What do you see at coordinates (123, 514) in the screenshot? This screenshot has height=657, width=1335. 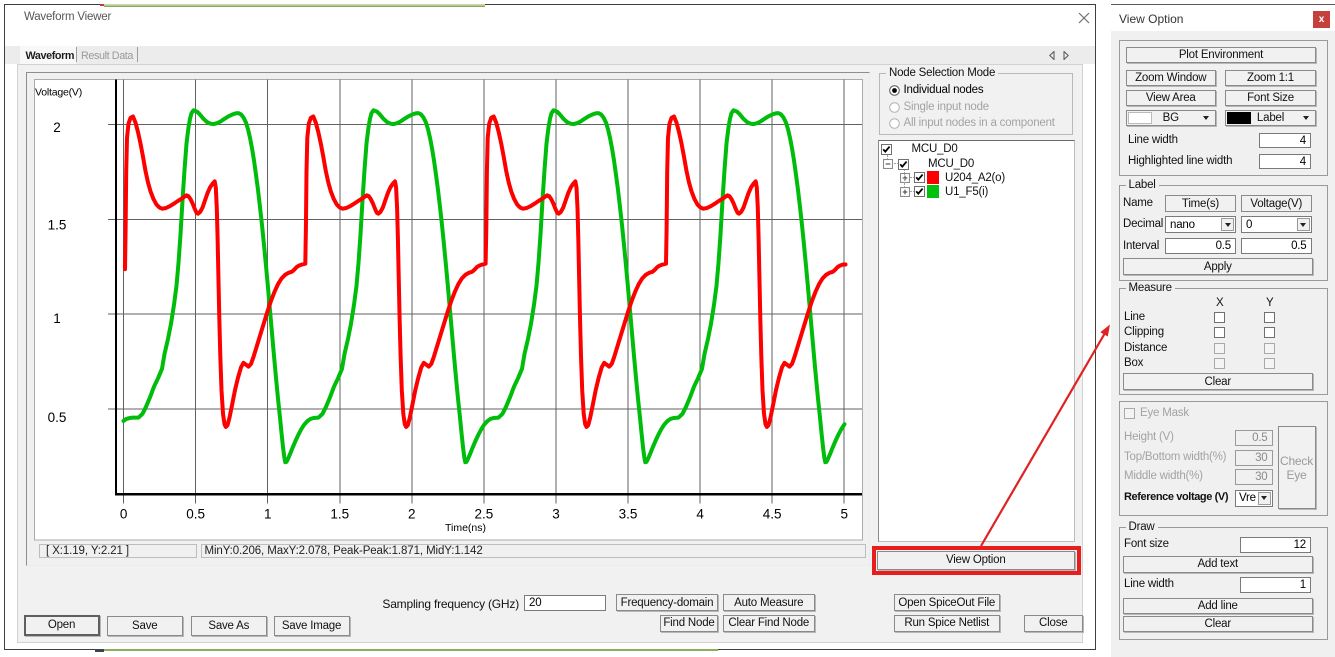 I see `svg-text: 0` at bounding box center [123, 514].